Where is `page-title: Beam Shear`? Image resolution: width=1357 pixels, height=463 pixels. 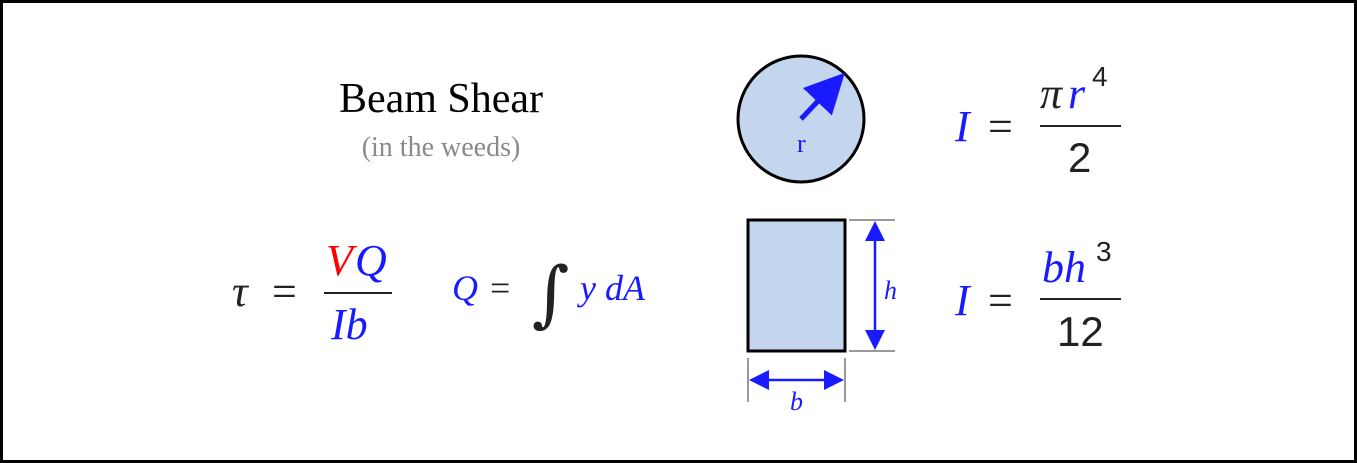 page-title: Beam Shear is located at coordinates (441, 99).